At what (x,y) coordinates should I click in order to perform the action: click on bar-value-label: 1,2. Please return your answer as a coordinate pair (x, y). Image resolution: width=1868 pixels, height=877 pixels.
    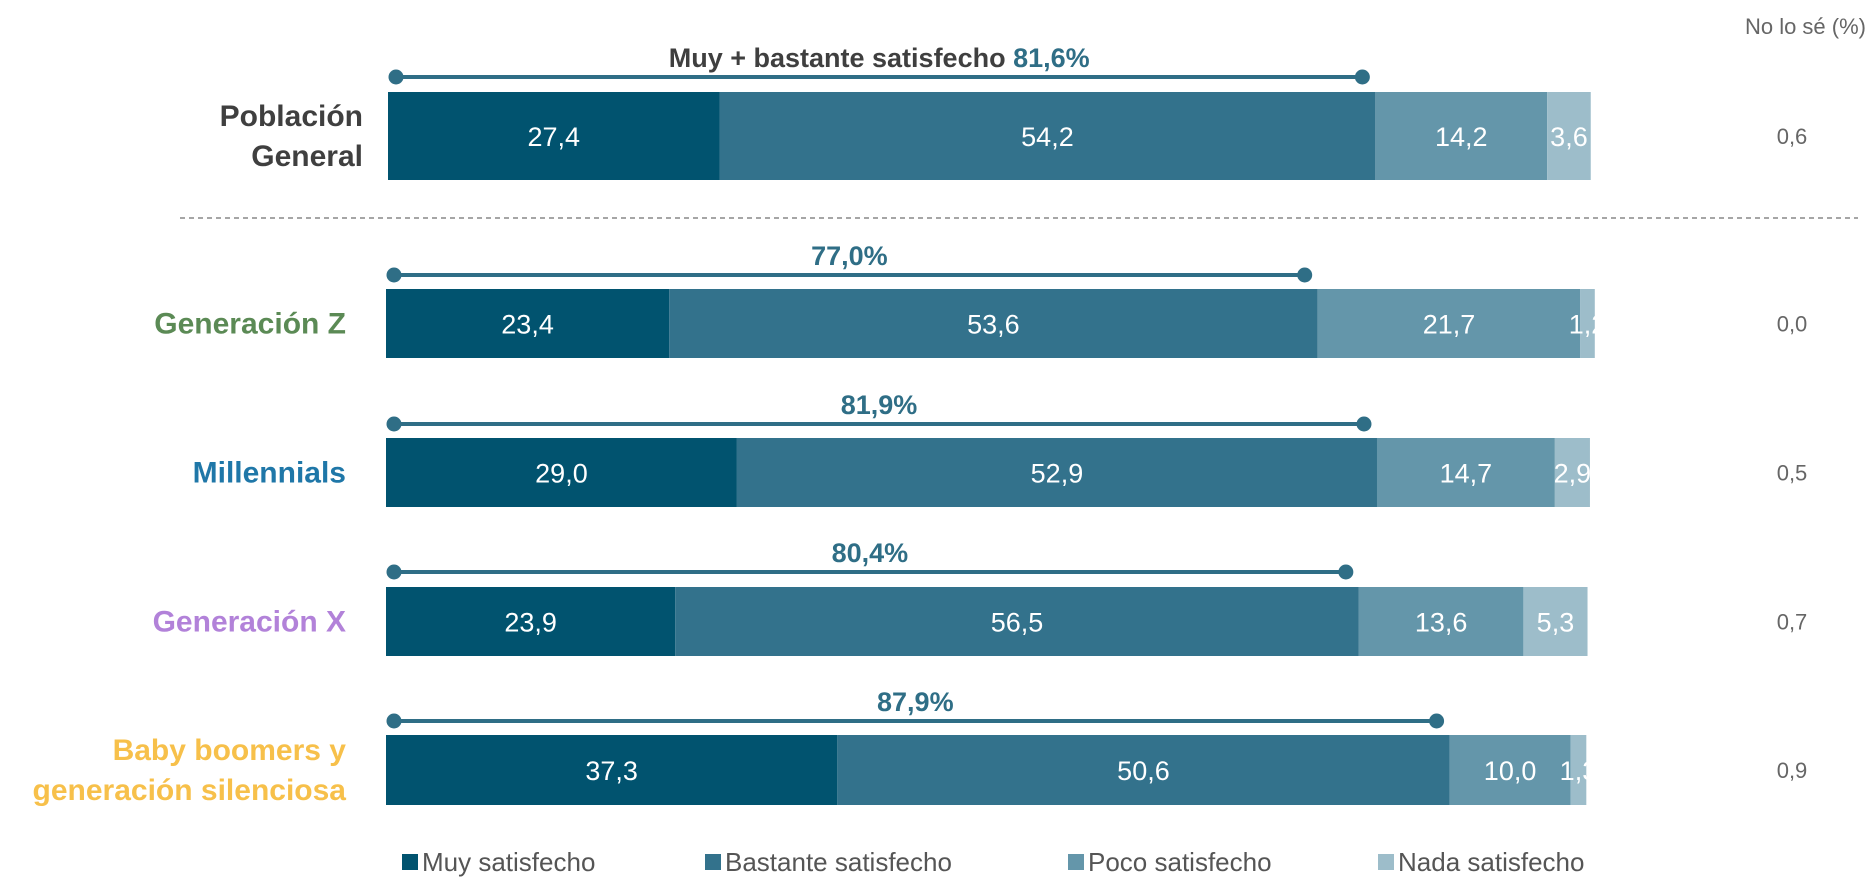
    Looking at the image, I should click on (1588, 325).